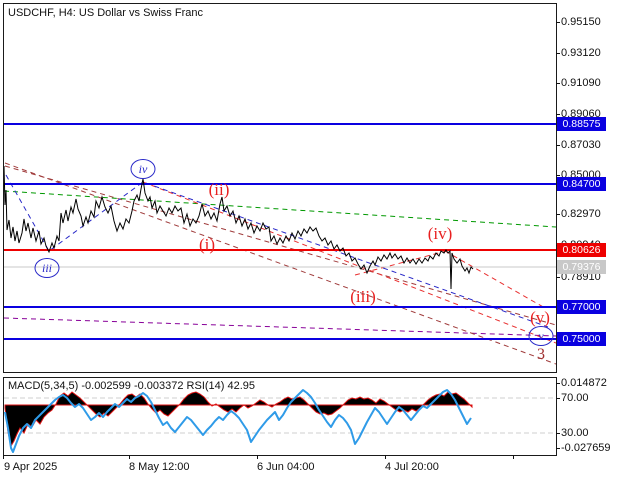 This screenshot has height=480, width=640. I want to click on price-level-badge: 0.79376, so click(581, 267).